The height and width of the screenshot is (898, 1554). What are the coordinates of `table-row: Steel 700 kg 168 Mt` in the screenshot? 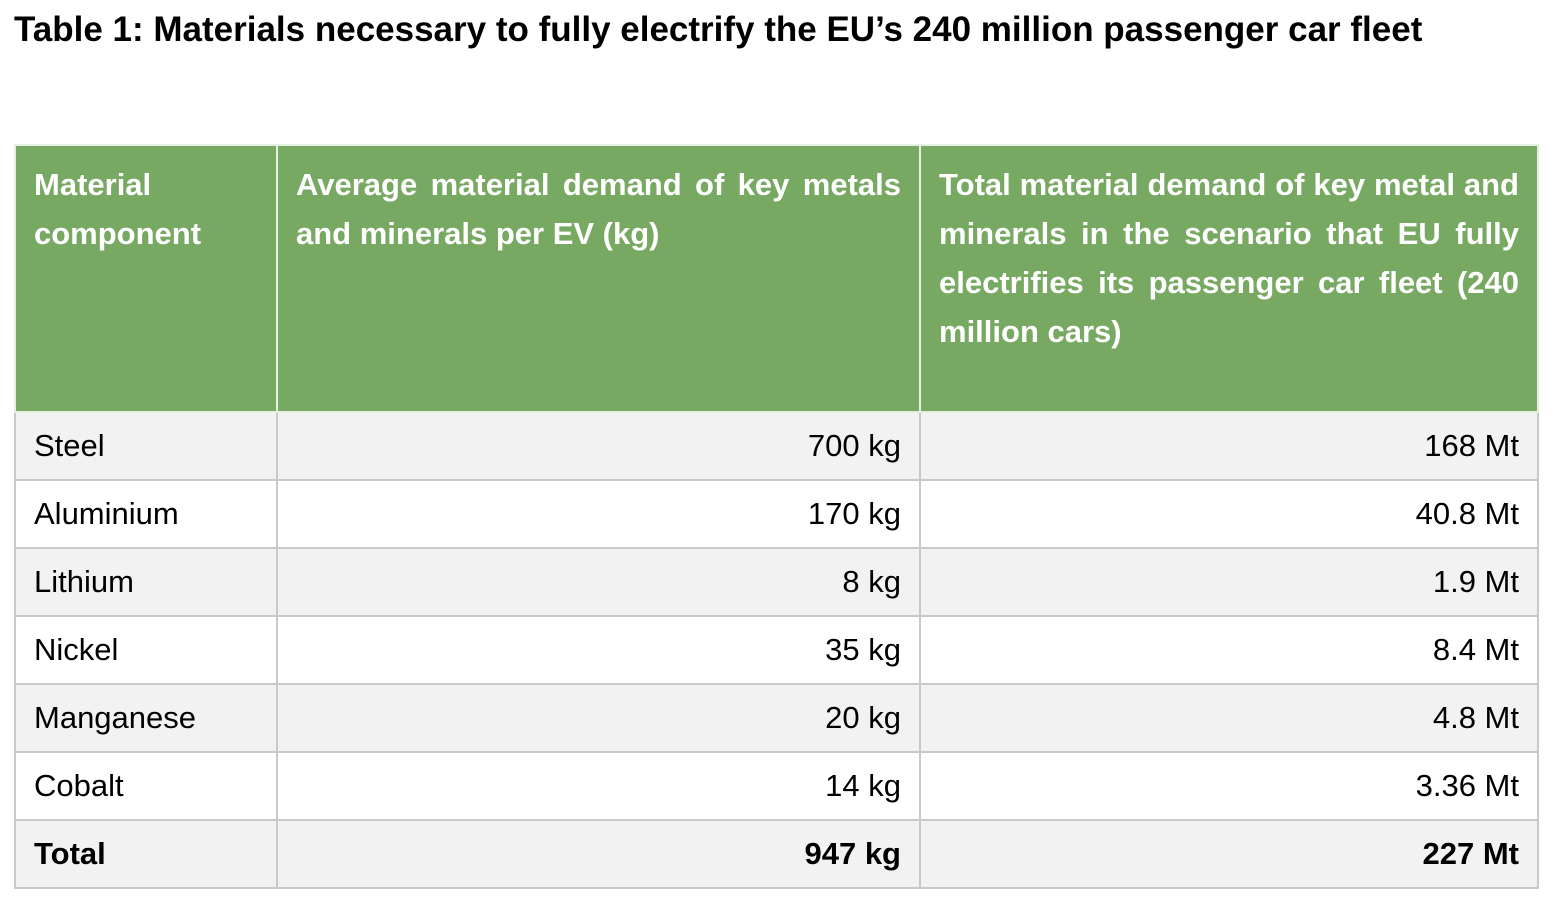 It's located at (776, 446).